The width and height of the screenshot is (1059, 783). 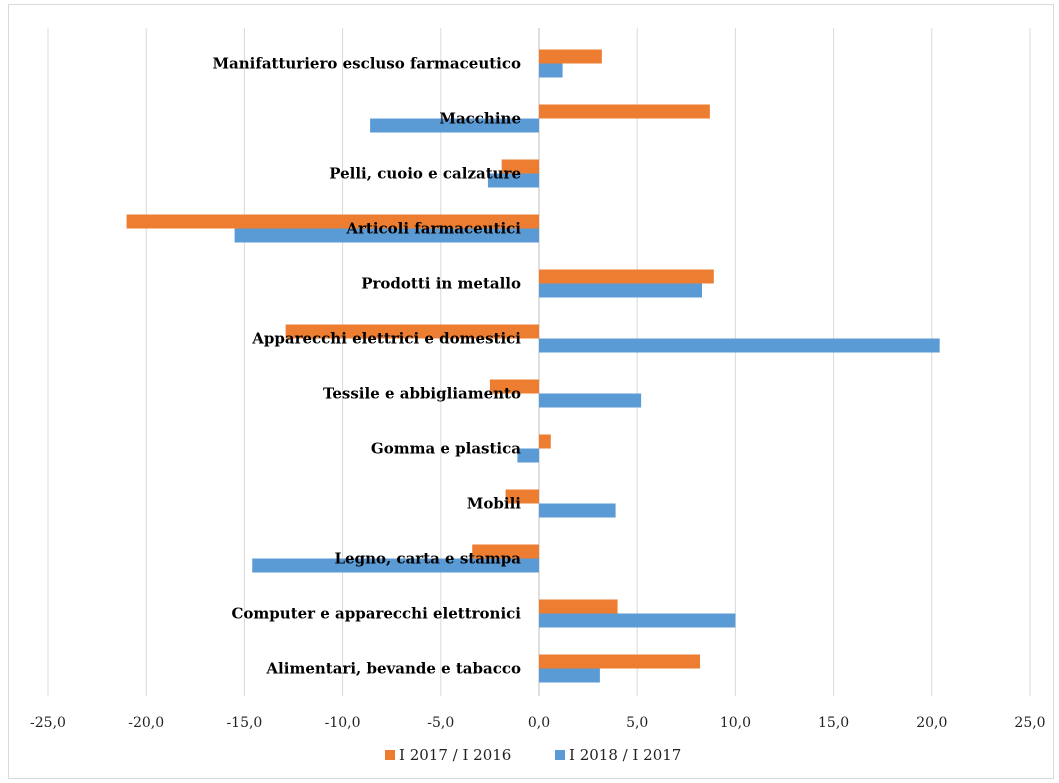 I want to click on category-label: Mobili, so click(x=494, y=504).